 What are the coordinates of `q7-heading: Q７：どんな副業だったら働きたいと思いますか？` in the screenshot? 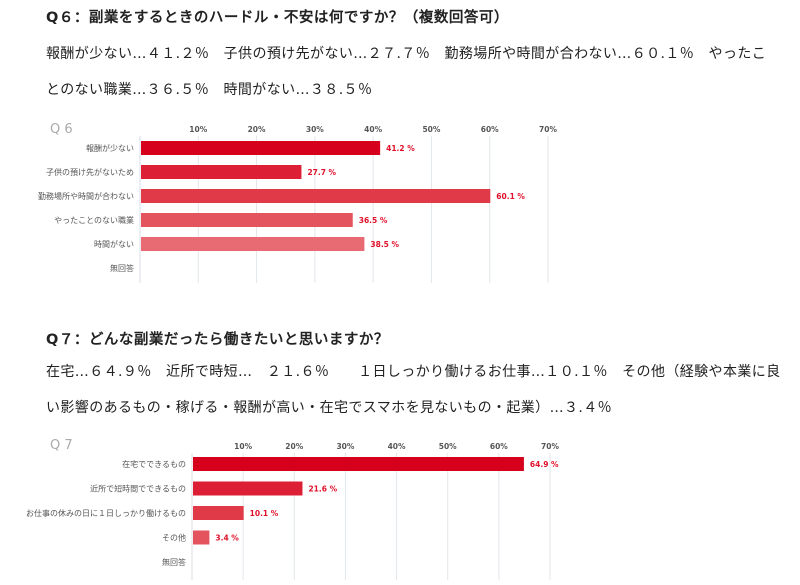 It's located at (217, 340).